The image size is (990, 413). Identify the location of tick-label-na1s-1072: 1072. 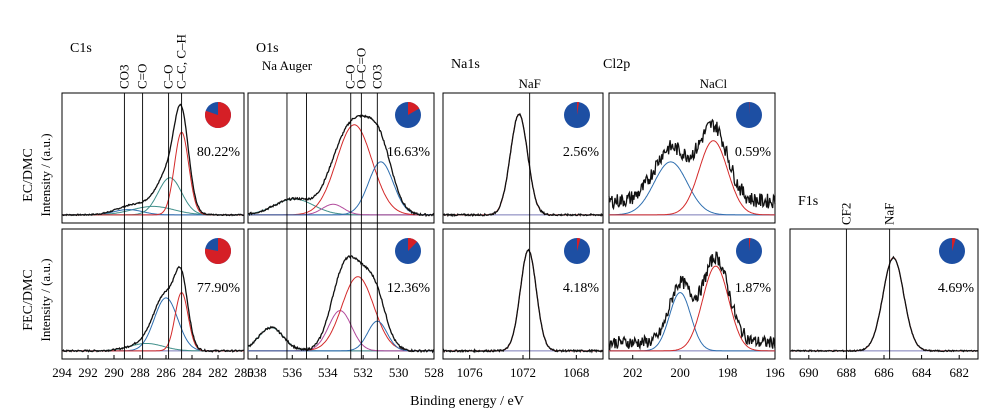
(523, 372).